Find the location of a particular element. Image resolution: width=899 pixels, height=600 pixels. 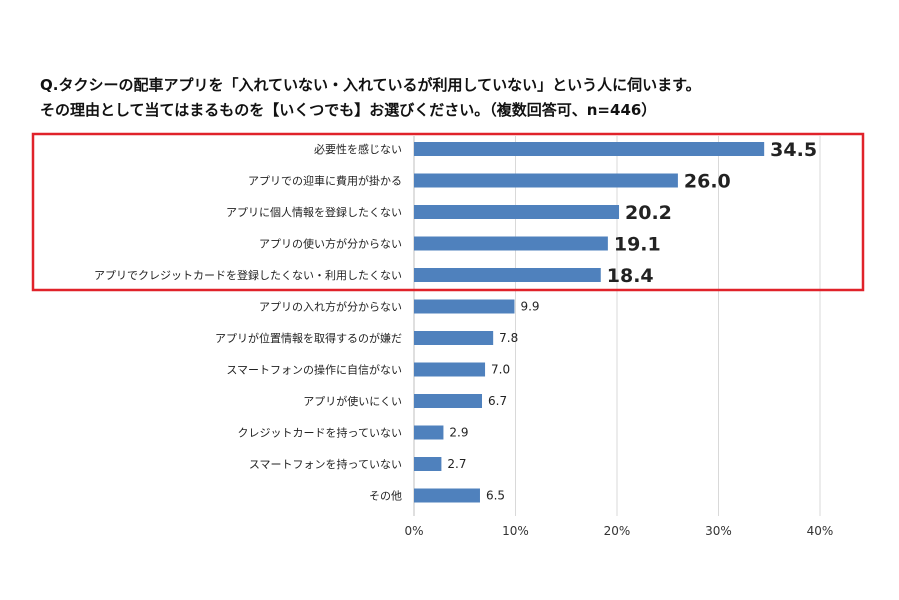

data-label: 20.2 is located at coordinates (648, 213).